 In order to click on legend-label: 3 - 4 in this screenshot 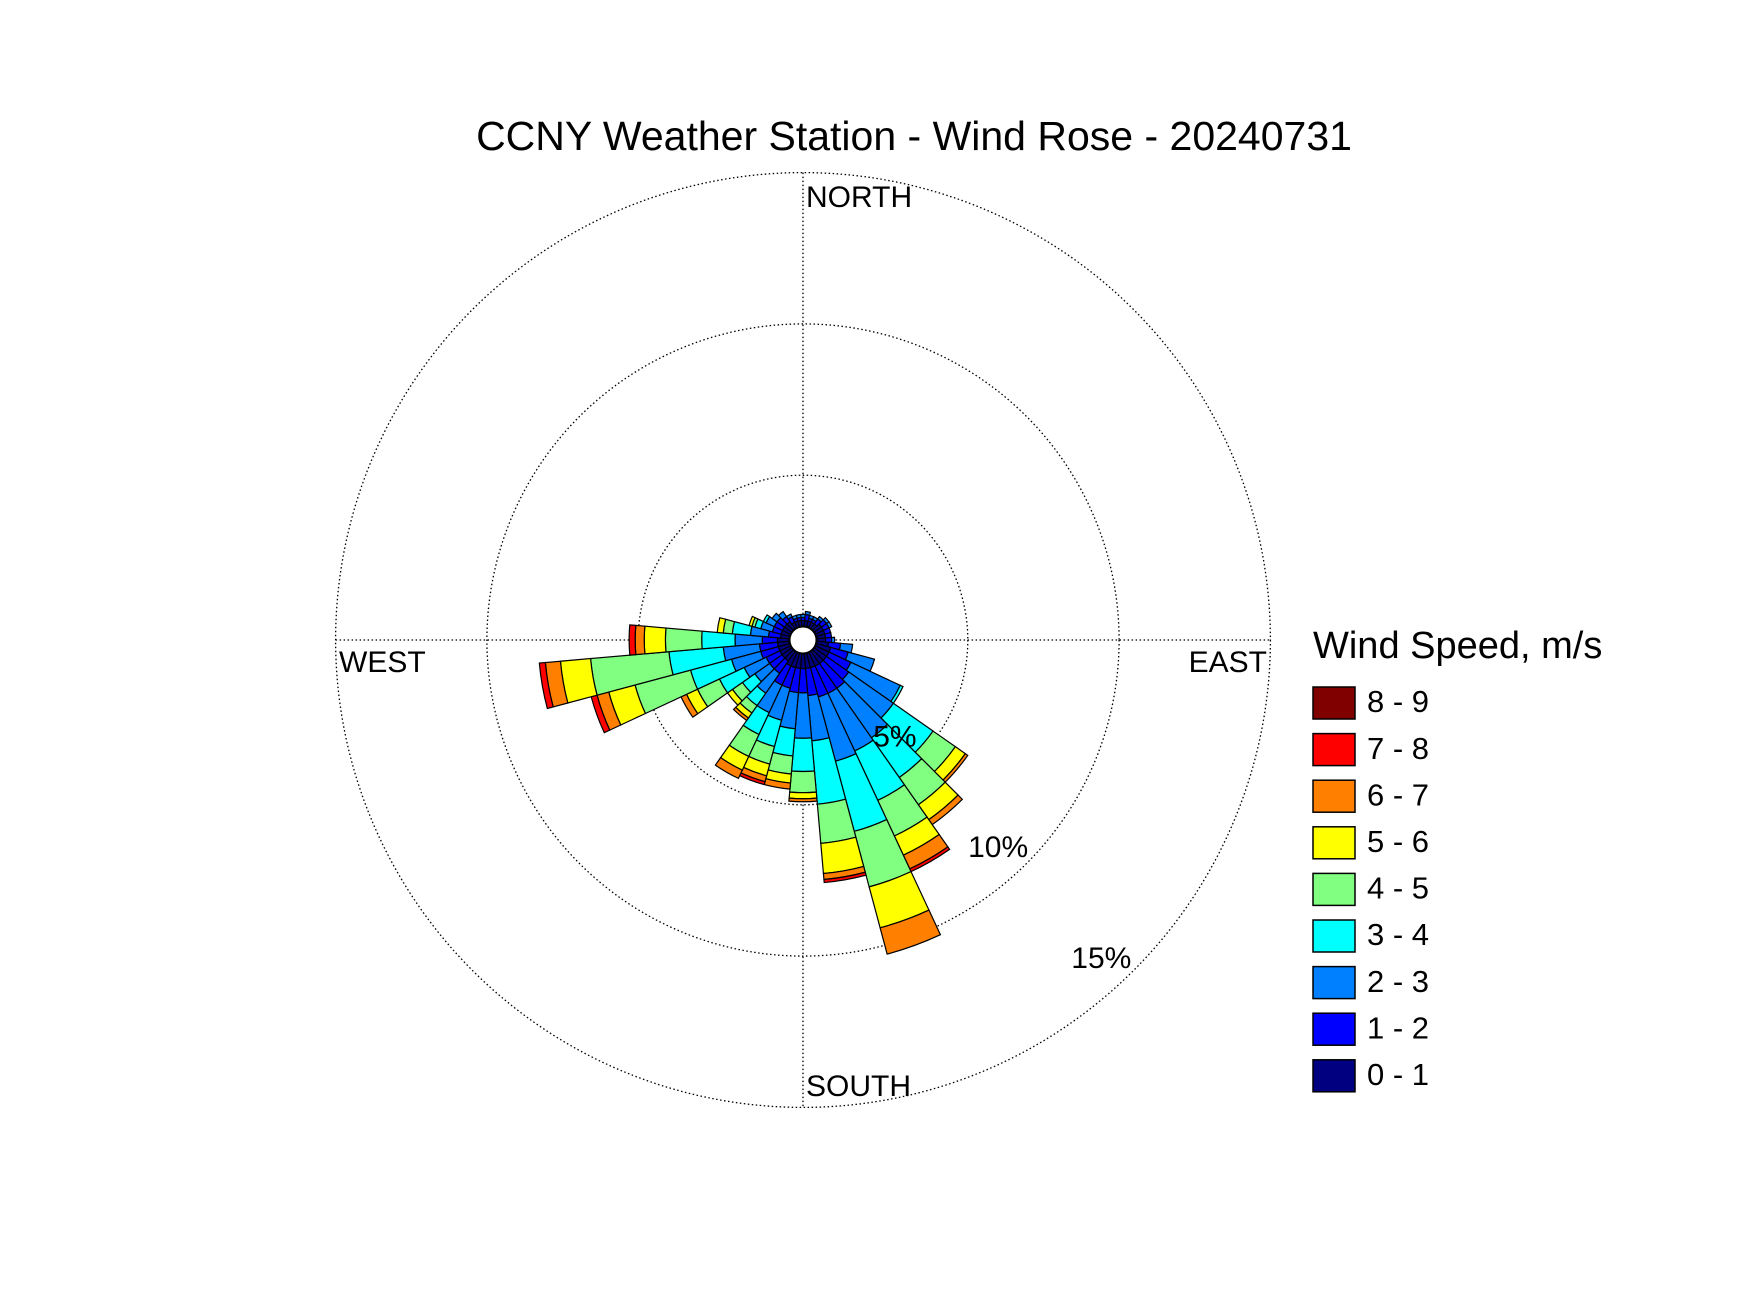, I will do `click(1398, 934)`.